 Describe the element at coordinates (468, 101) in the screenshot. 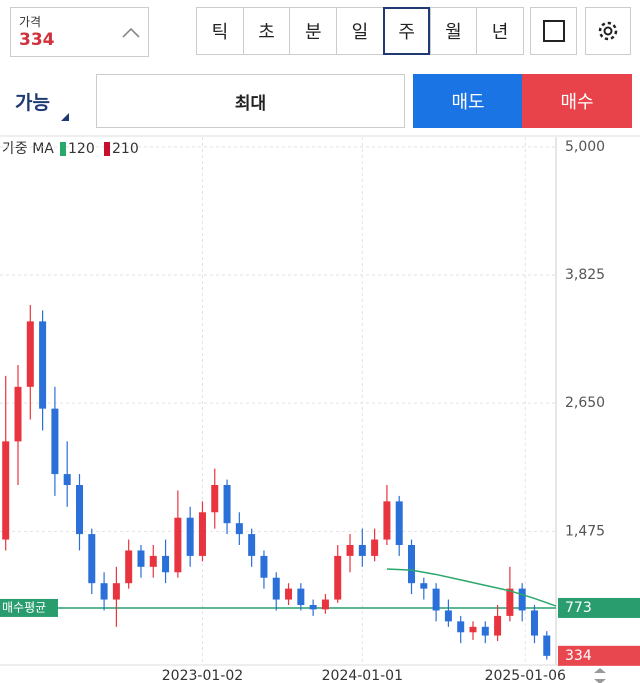

I see `sell-button: 매도` at that location.